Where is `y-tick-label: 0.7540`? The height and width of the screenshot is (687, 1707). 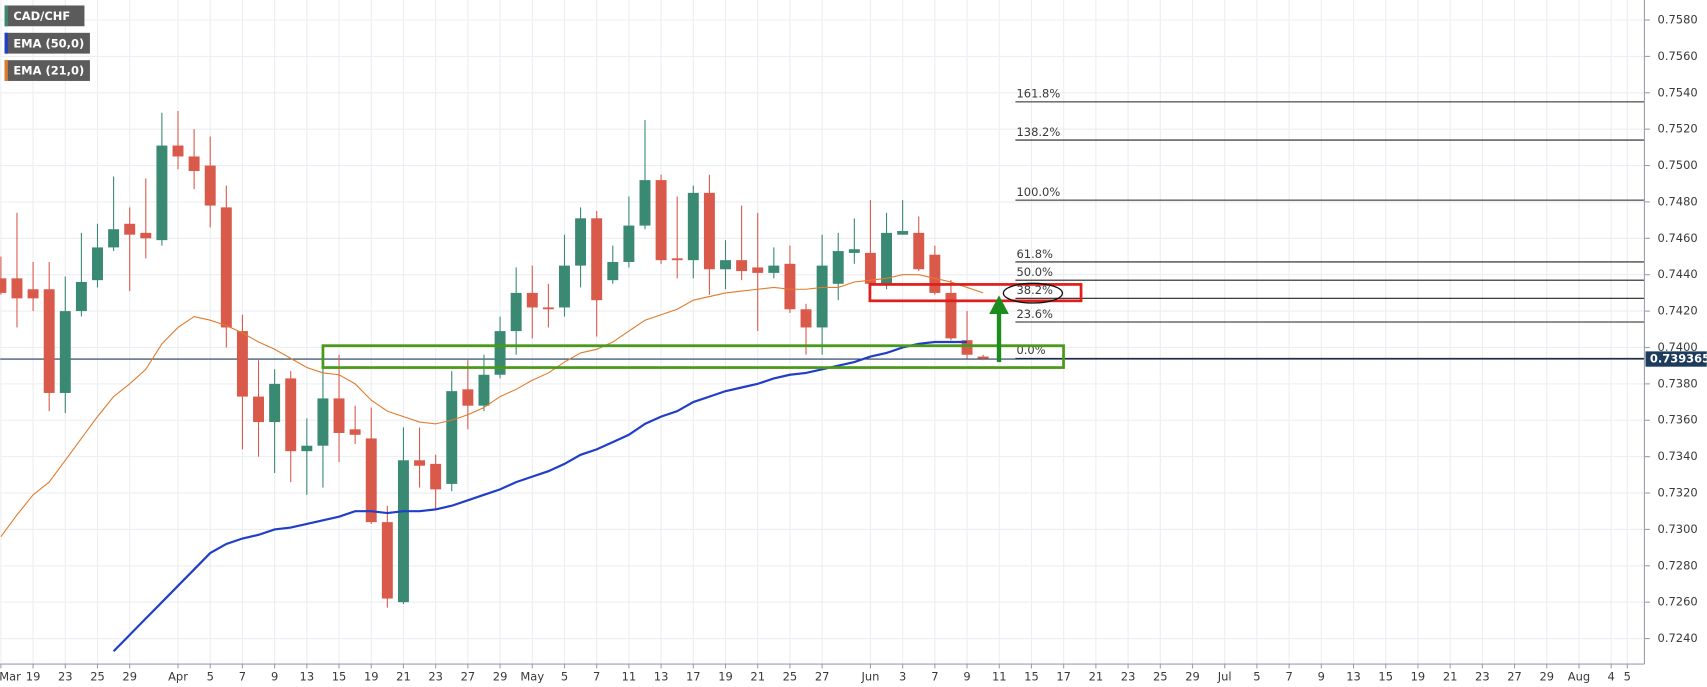 y-tick-label: 0.7540 is located at coordinates (1678, 92).